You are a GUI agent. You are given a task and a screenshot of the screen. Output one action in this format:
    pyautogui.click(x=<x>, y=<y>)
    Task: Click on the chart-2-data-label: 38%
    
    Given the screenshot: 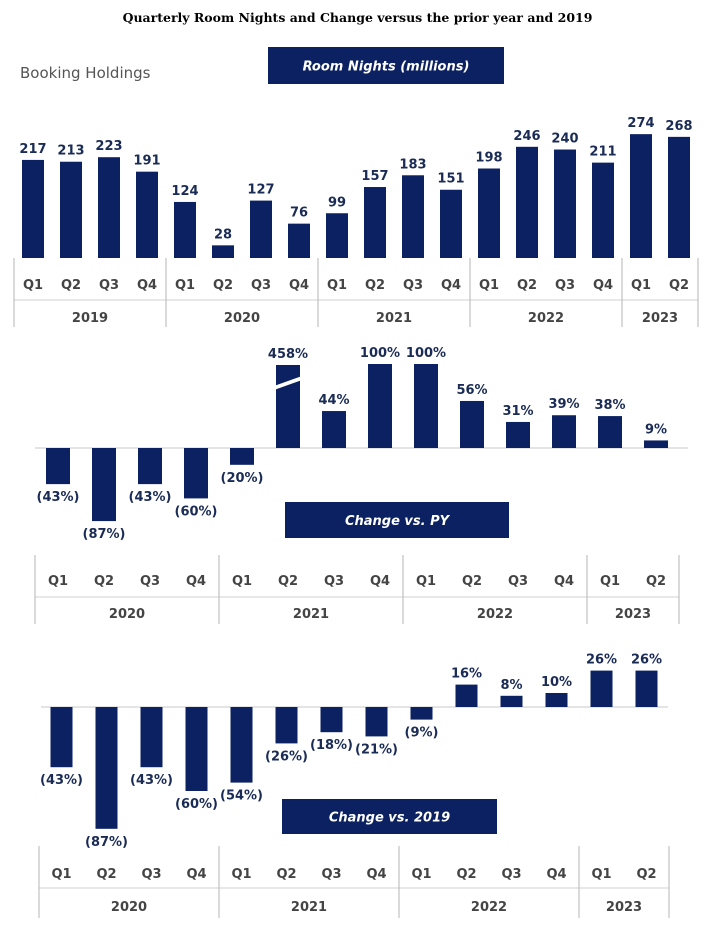 What is the action you would take?
    pyautogui.click(x=609, y=405)
    